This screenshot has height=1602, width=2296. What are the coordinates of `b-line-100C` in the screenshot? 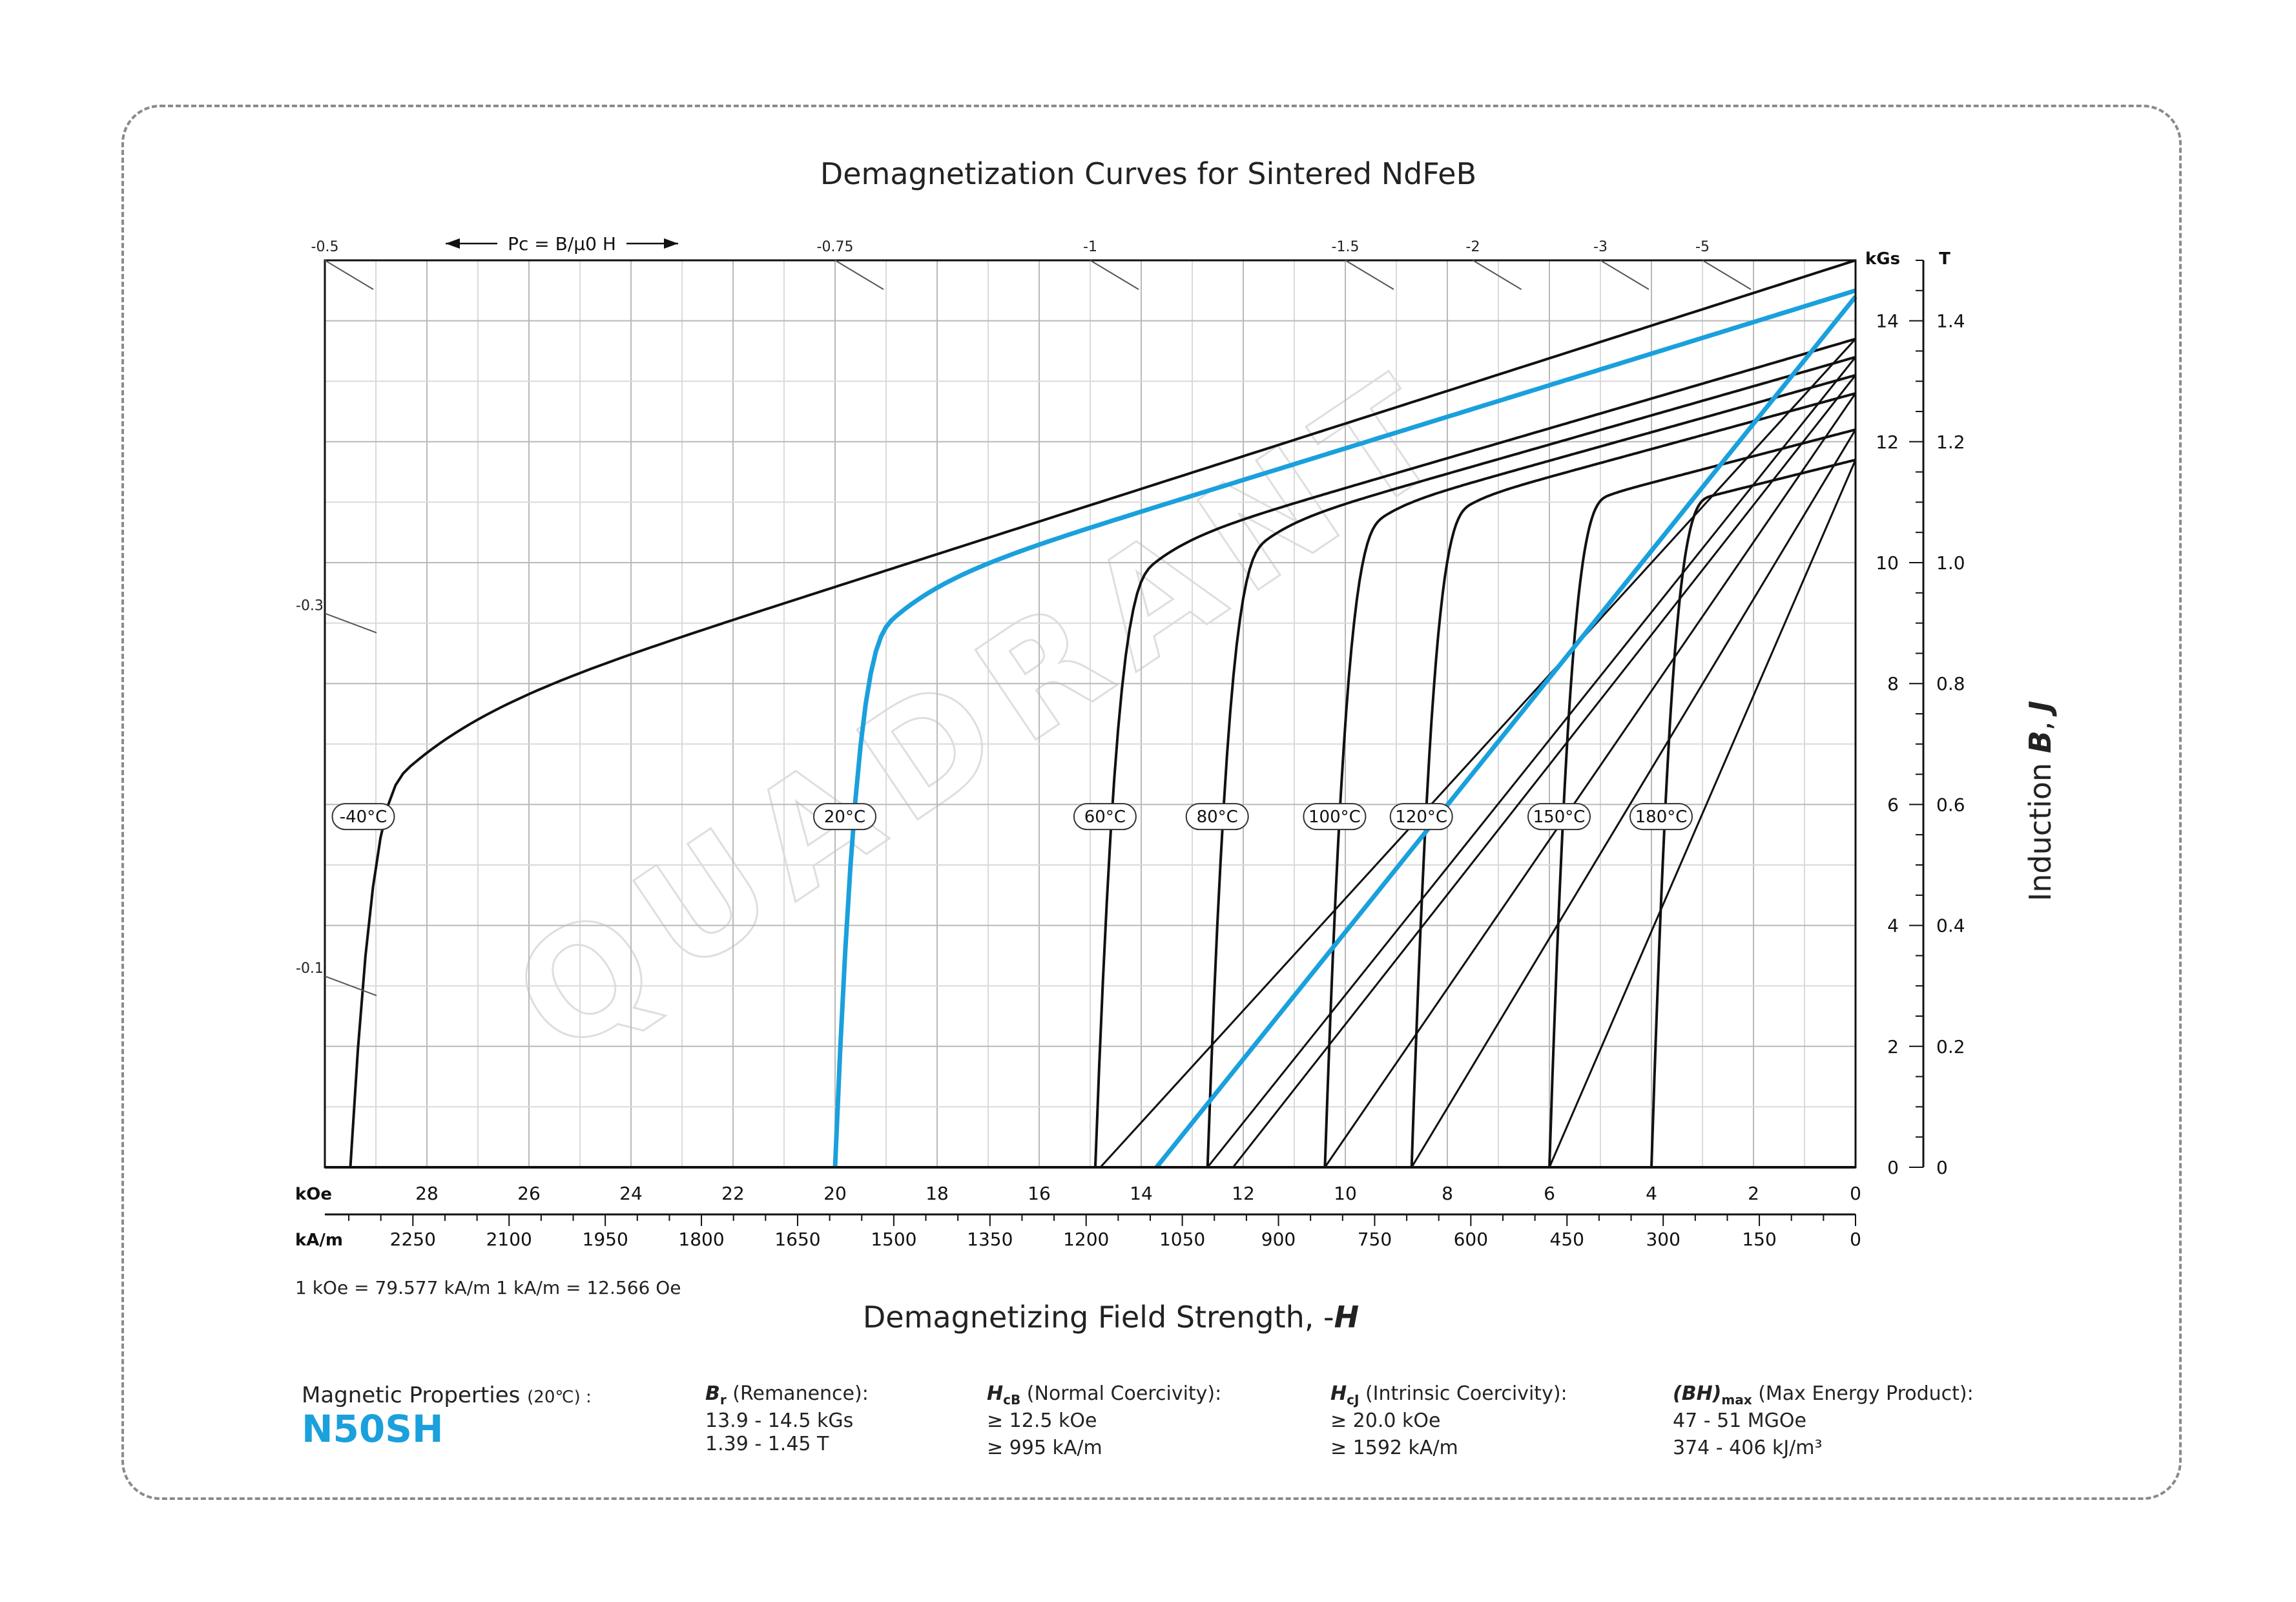 It's located at (1544, 771).